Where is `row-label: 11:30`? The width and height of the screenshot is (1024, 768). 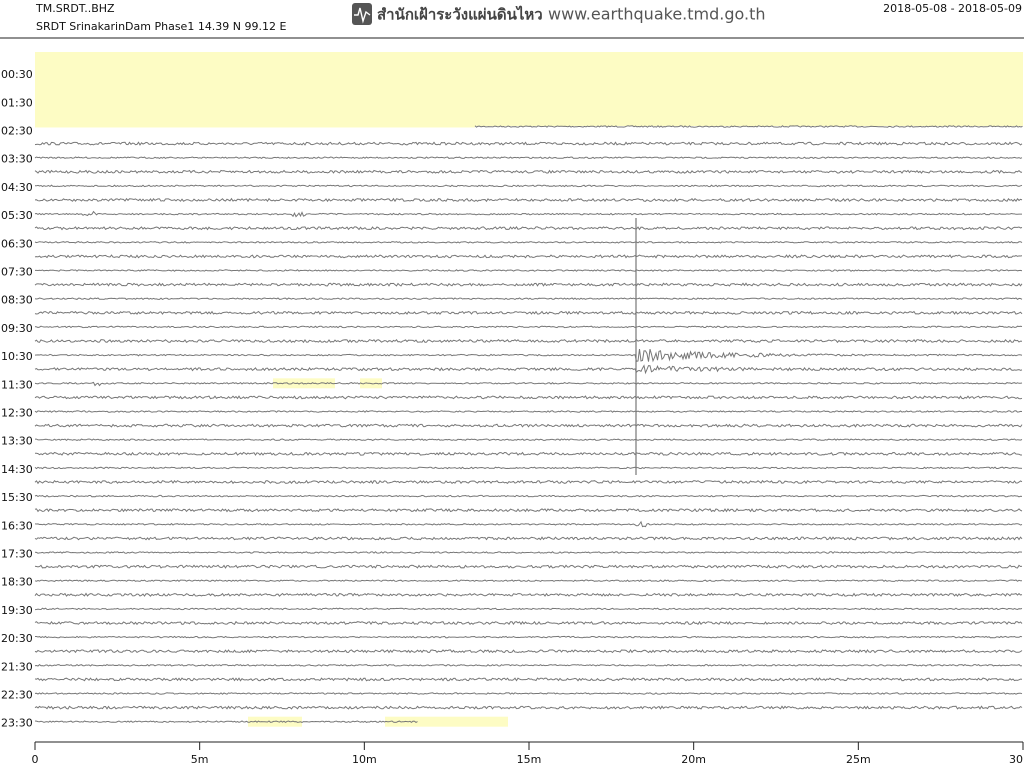 row-label: 11:30 is located at coordinates (17, 384).